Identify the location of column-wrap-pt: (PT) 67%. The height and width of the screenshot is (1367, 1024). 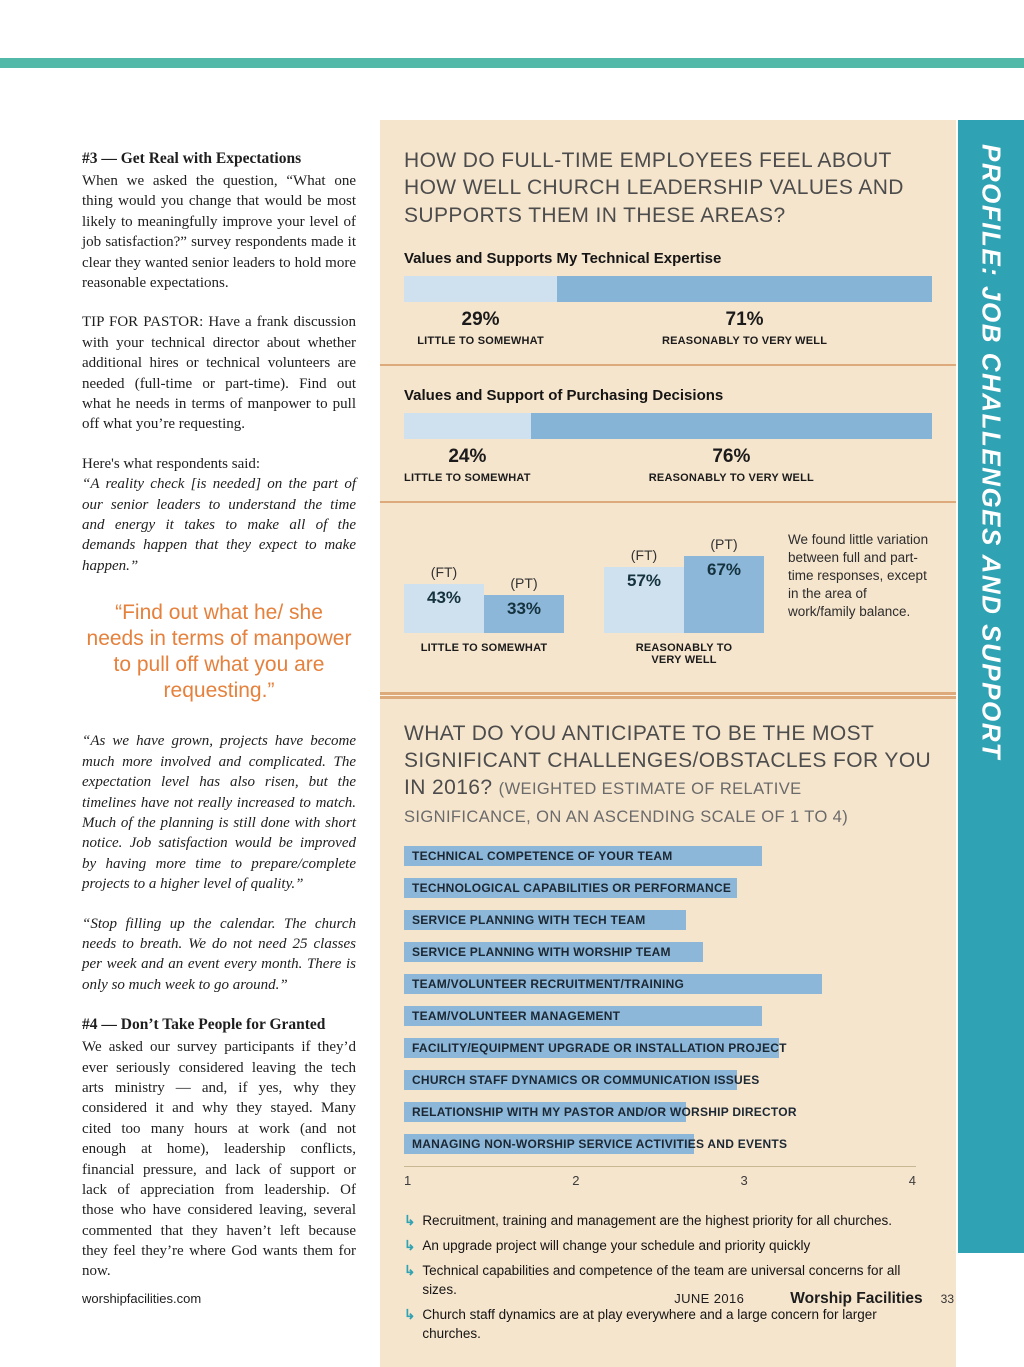
(724, 584).